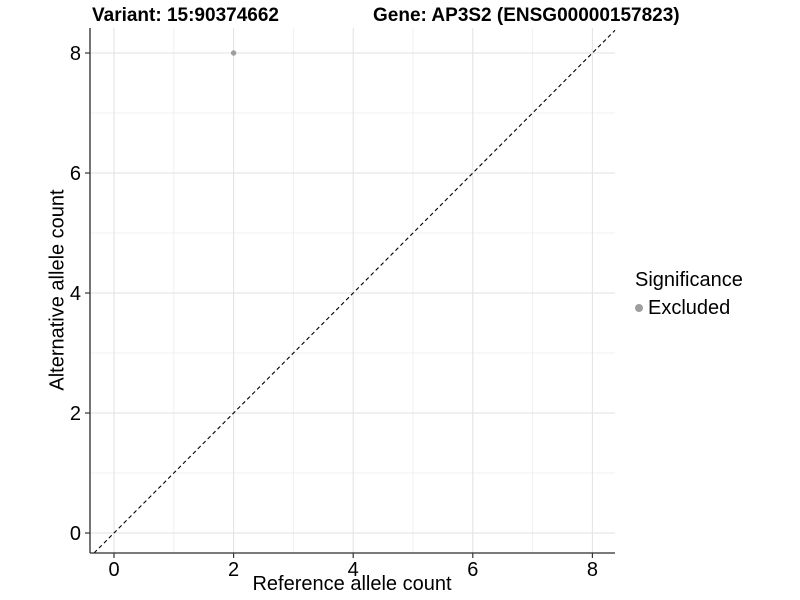 This screenshot has height=600, width=800. What do you see at coordinates (689, 294) in the screenshot?
I see `legend: Significance Excluded` at bounding box center [689, 294].